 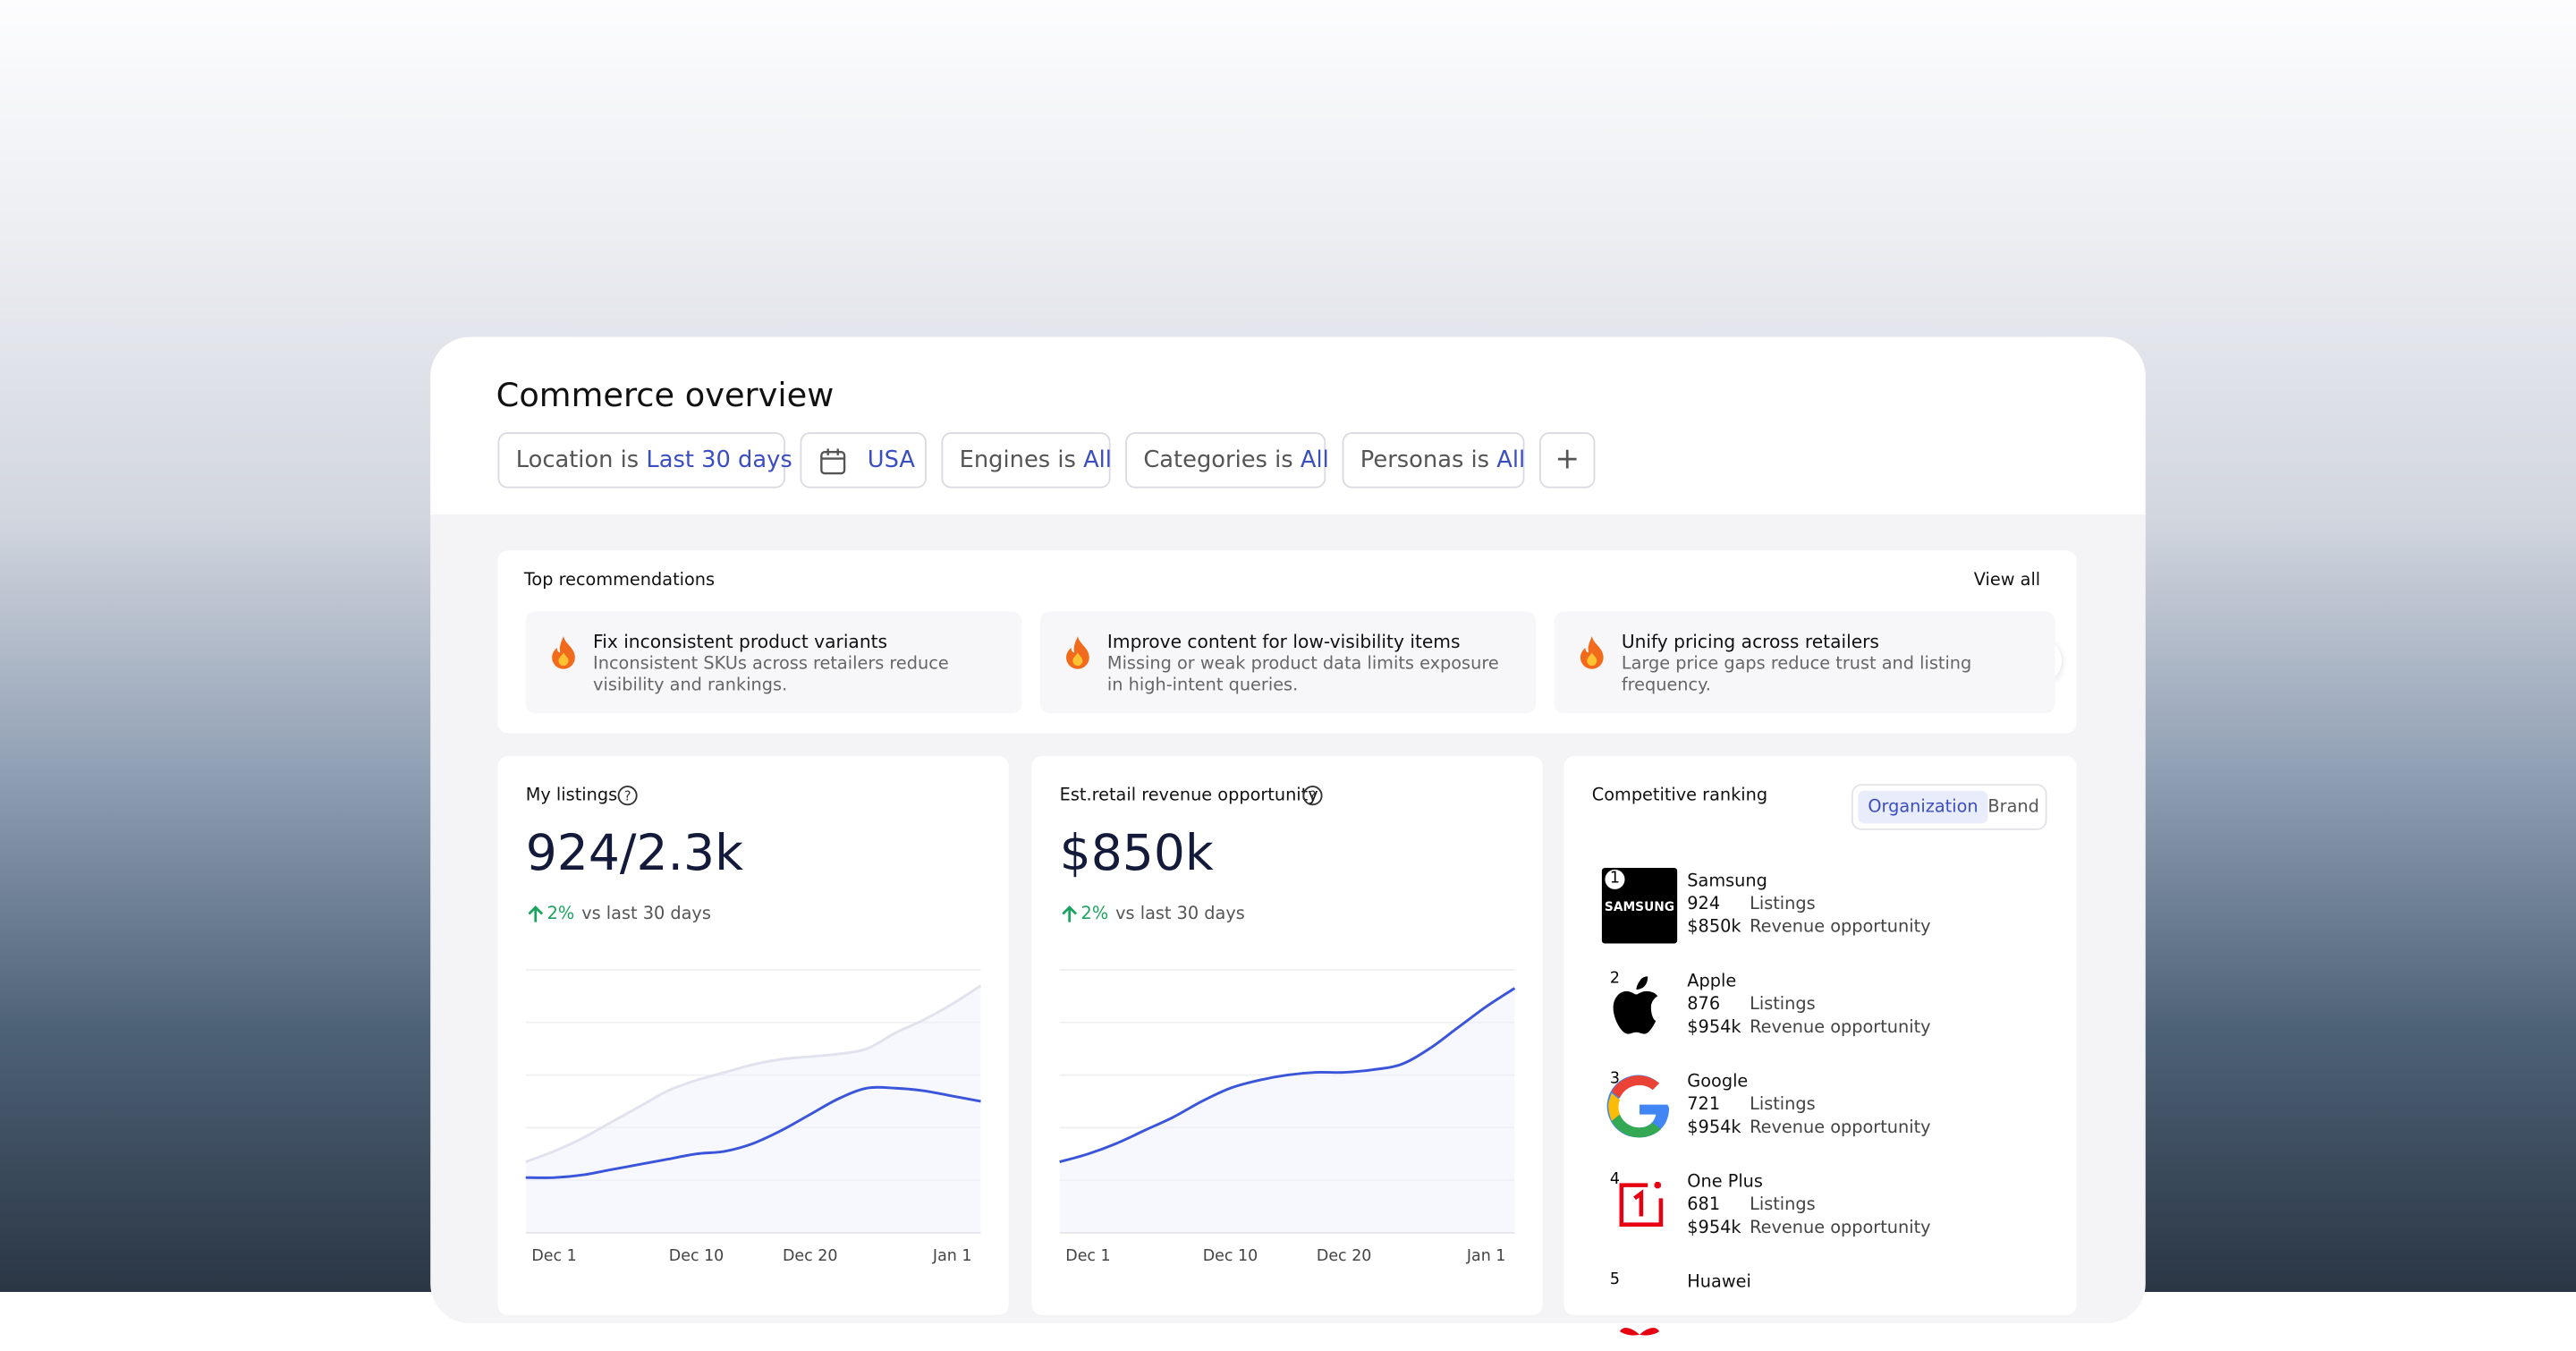 What do you see at coordinates (833, 462) in the screenshot?
I see `calendar-icon` at bounding box center [833, 462].